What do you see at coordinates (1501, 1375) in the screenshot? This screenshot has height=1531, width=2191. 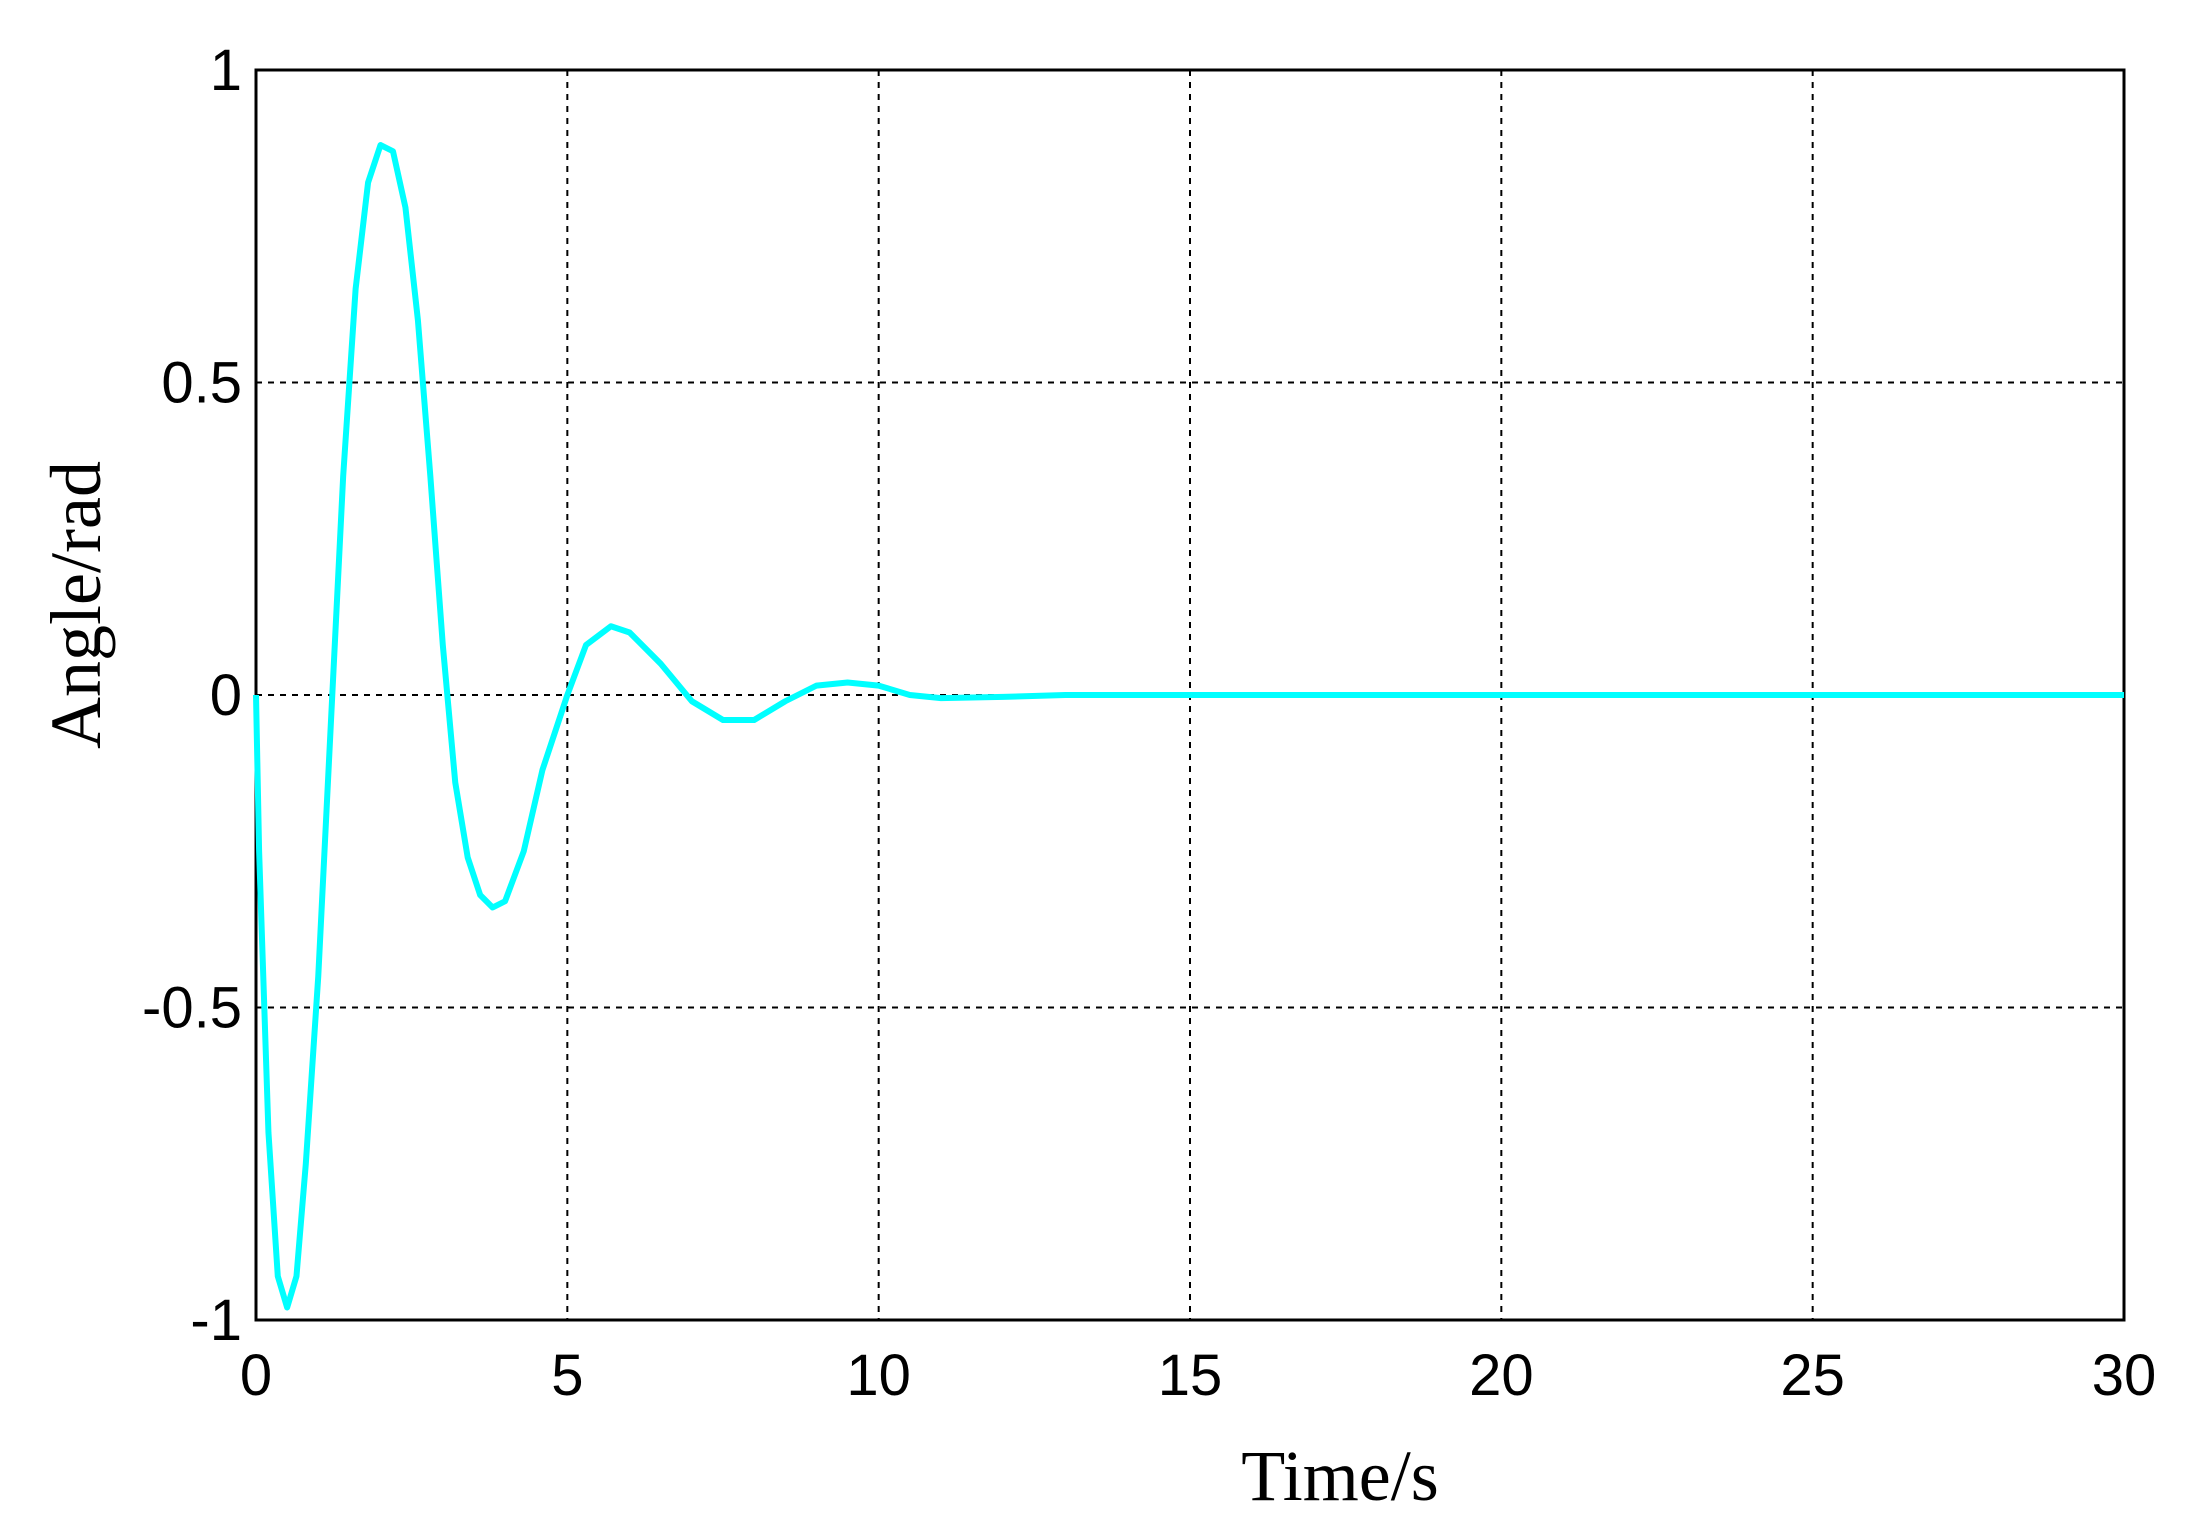 I see `x-tick-label: 20` at bounding box center [1501, 1375].